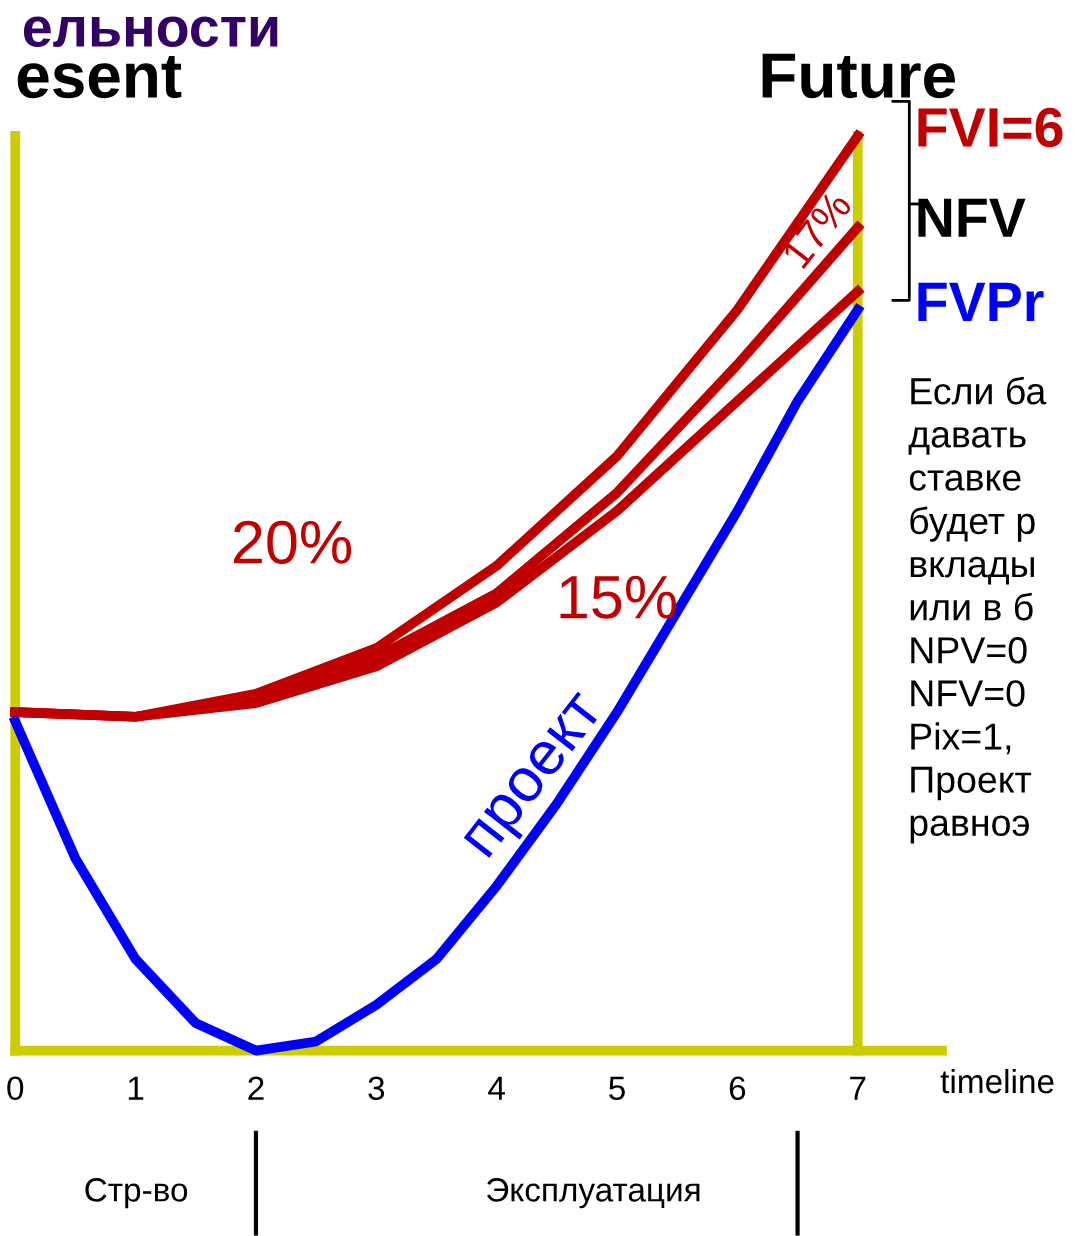 The image size is (1089, 1236). I want to click on x-tick-label: 5, so click(617, 1088).